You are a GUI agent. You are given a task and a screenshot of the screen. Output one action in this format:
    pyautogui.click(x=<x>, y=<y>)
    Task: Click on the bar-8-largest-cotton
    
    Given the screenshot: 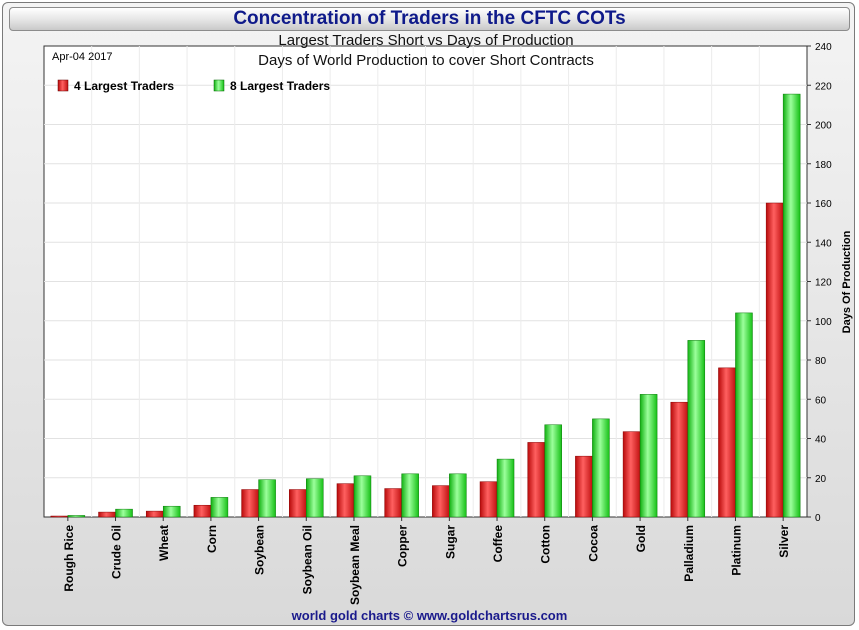 What is the action you would take?
    pyautogui.click(x=553, y=471)
    